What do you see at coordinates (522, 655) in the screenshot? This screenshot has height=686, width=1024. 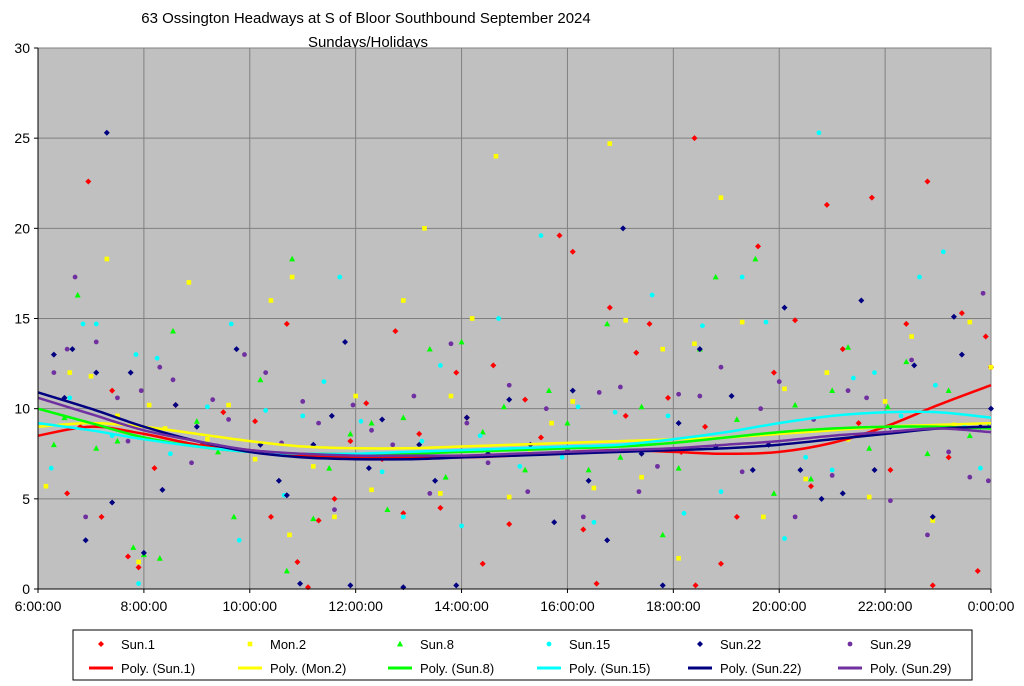 I see `legend-box` at bounding box center [522, 655].